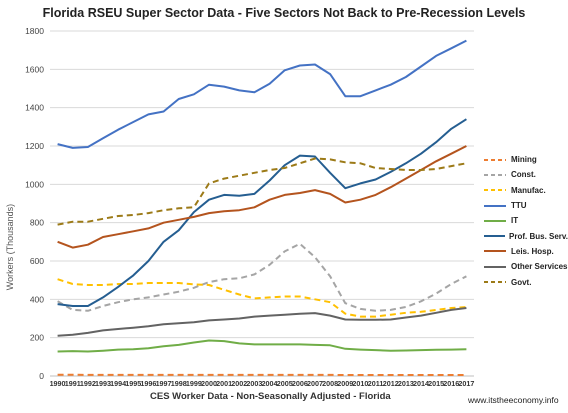 The image size is (568, 413). I want to click on x-tick-label: 2016, so click(451, 383).